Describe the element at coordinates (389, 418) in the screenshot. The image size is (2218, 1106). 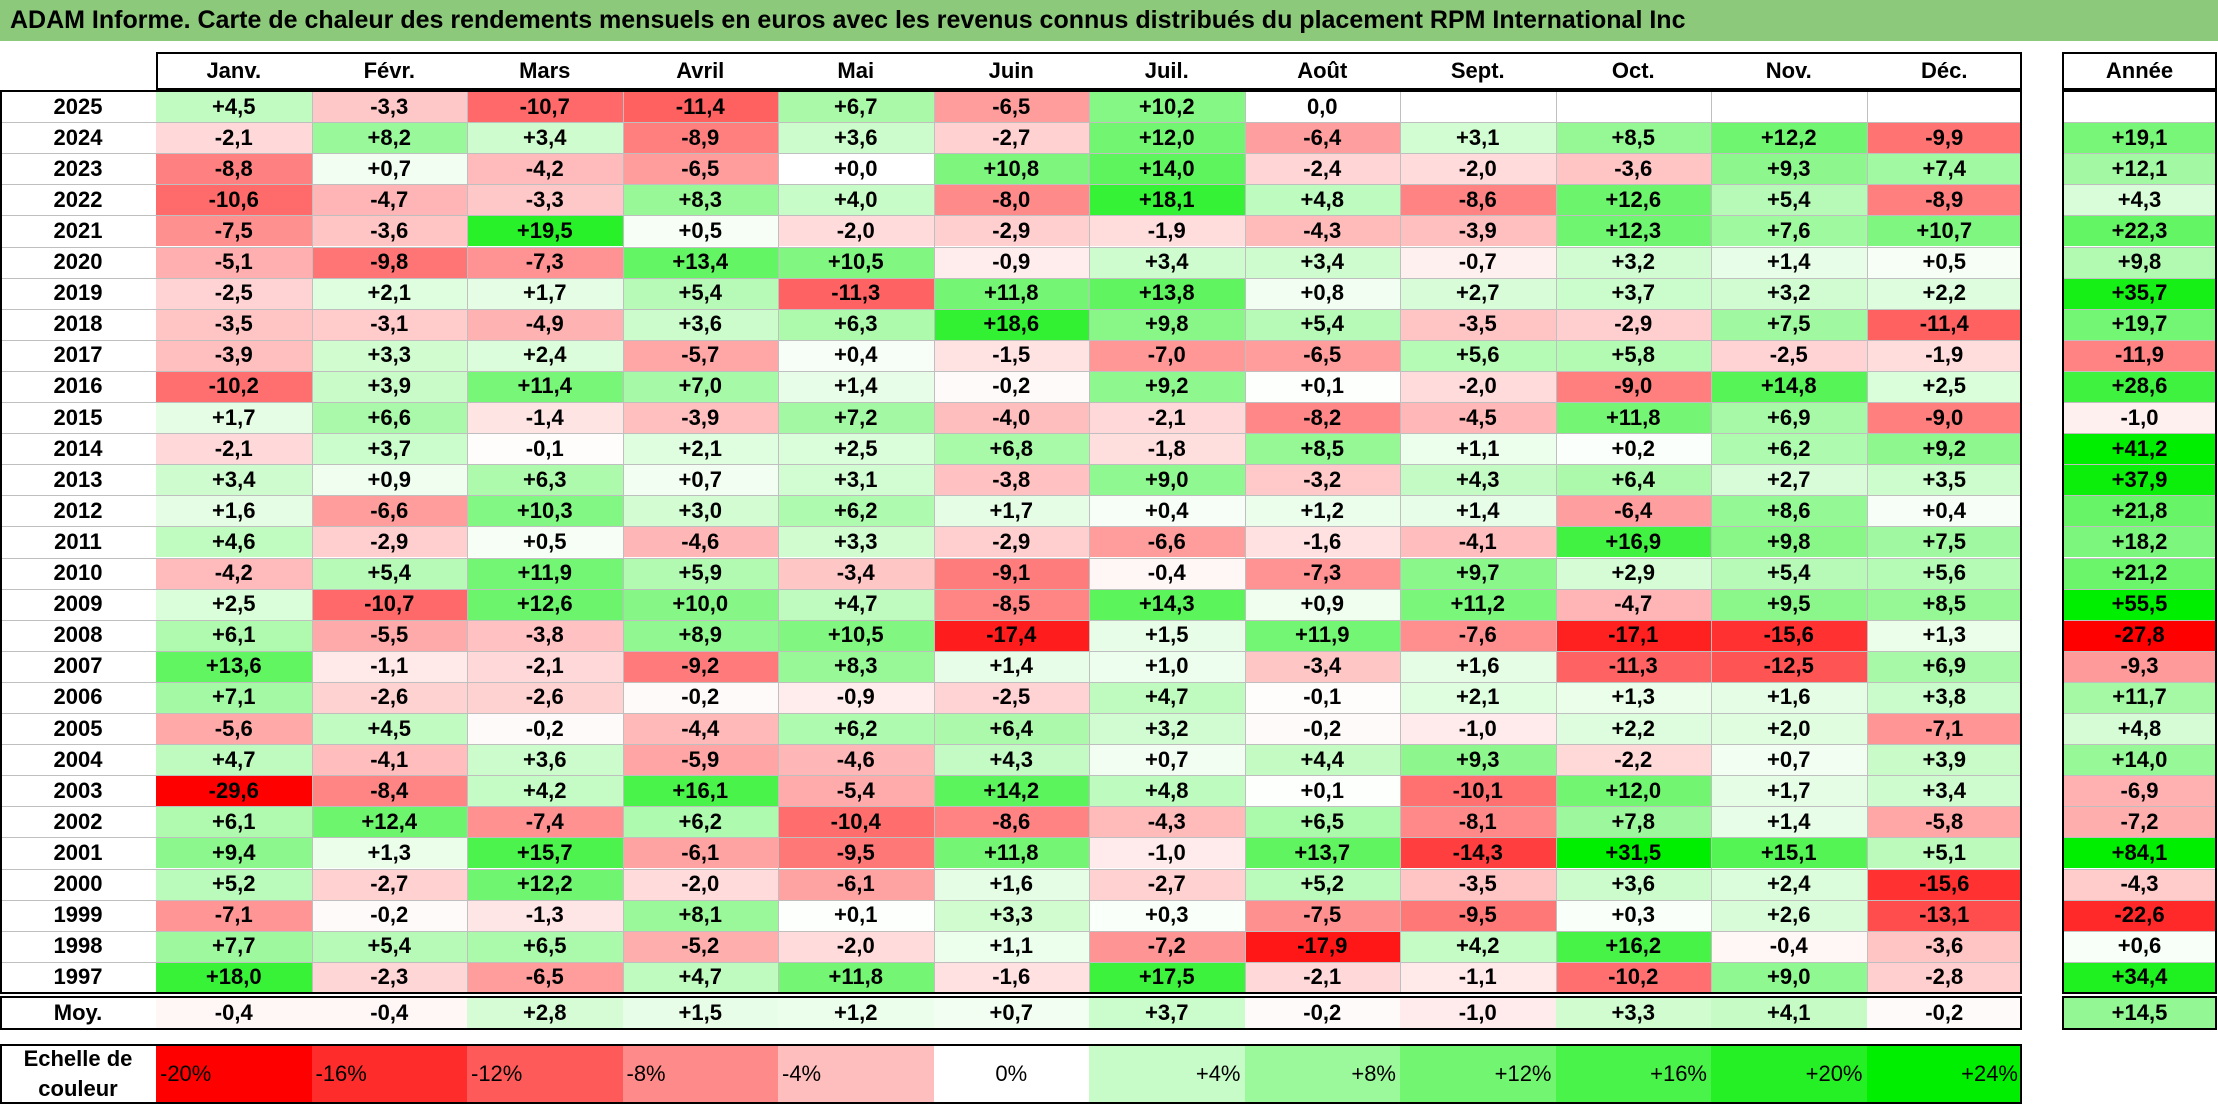
I see `heatmap-cell: +6,6` at that location.